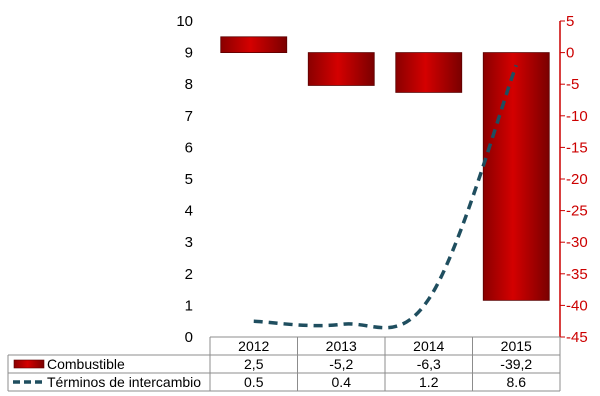  What do you see at coordinates (341, 346) in the screenshot?
I see `category-label: 2013` at bounding box center [341, 346].